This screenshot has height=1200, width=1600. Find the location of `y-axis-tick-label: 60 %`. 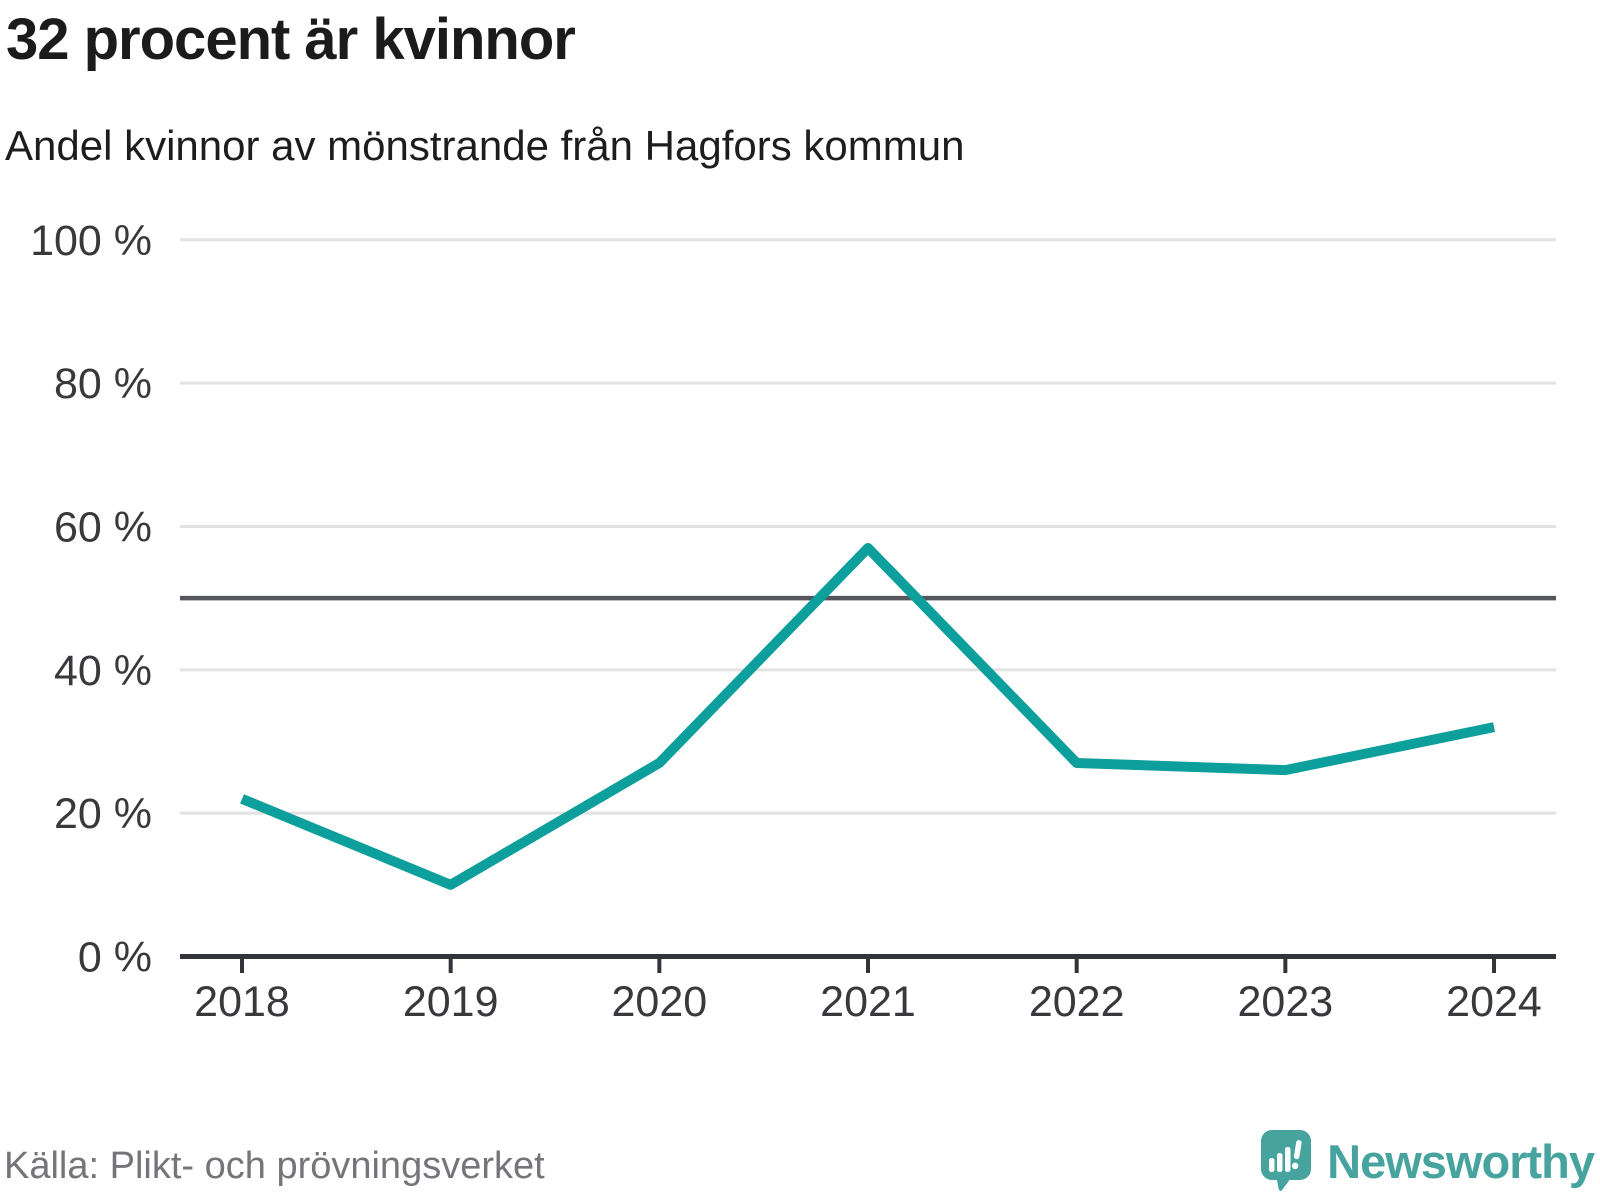

y-axis-tick-label: 60 % is located at coordinates (103, 527).